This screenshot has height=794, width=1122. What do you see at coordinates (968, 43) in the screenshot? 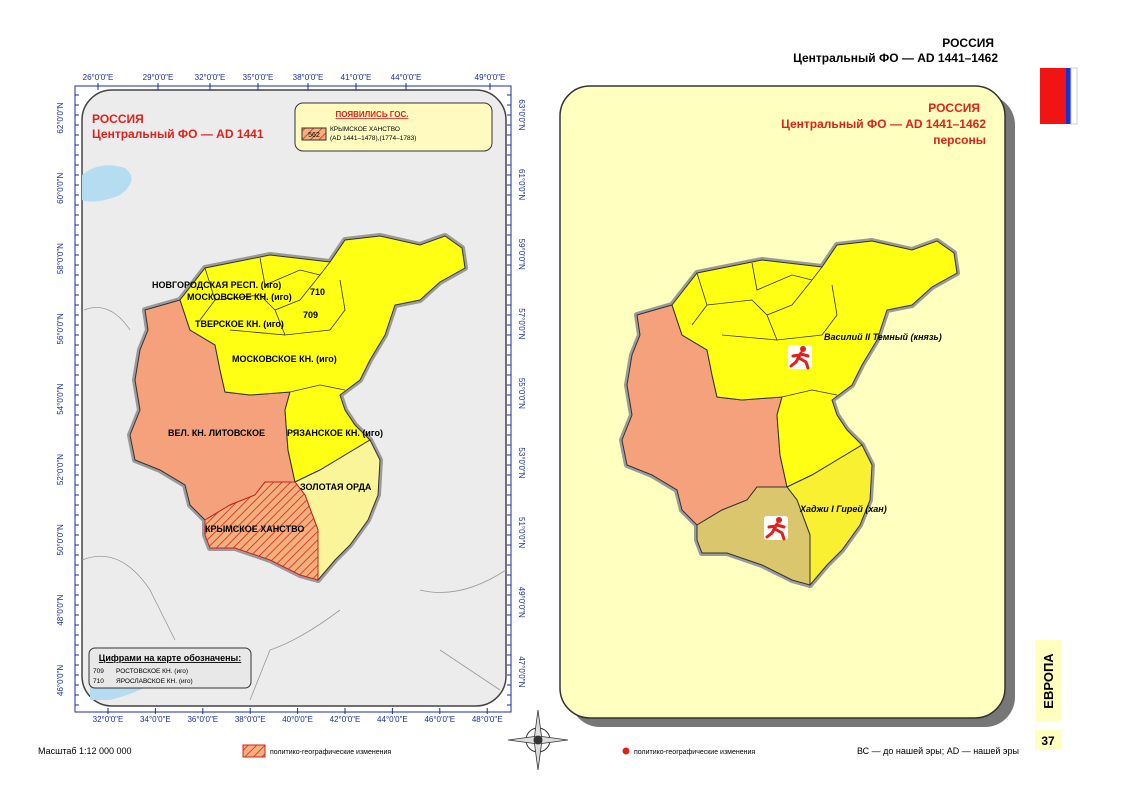
I see `header-country: РОССИЯ` at bounding box center [968, 43].